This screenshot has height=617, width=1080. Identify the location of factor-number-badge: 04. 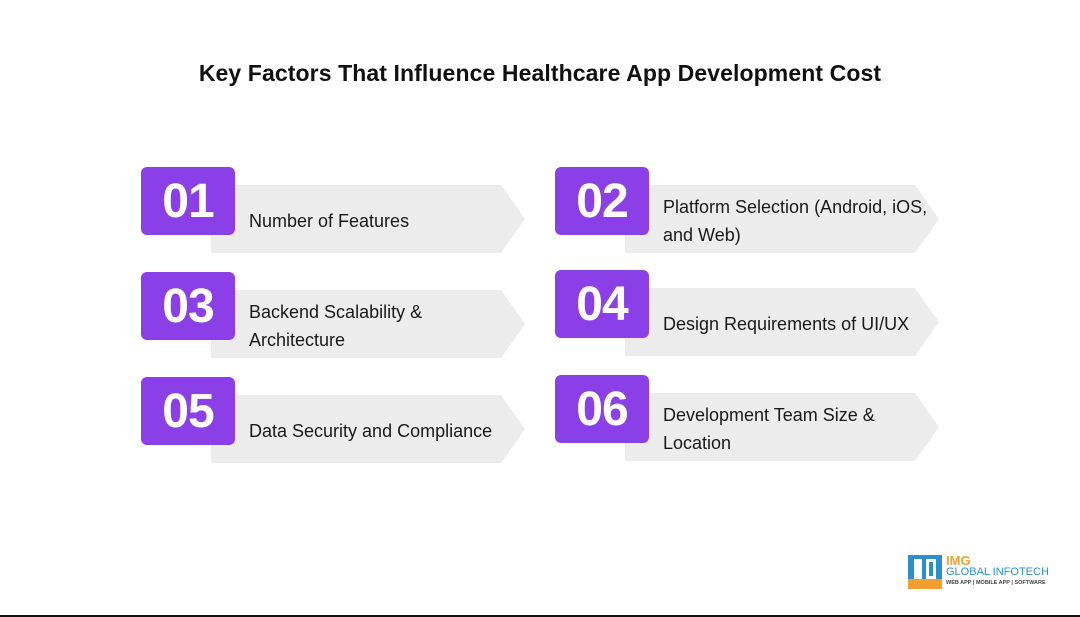
(602, 304).